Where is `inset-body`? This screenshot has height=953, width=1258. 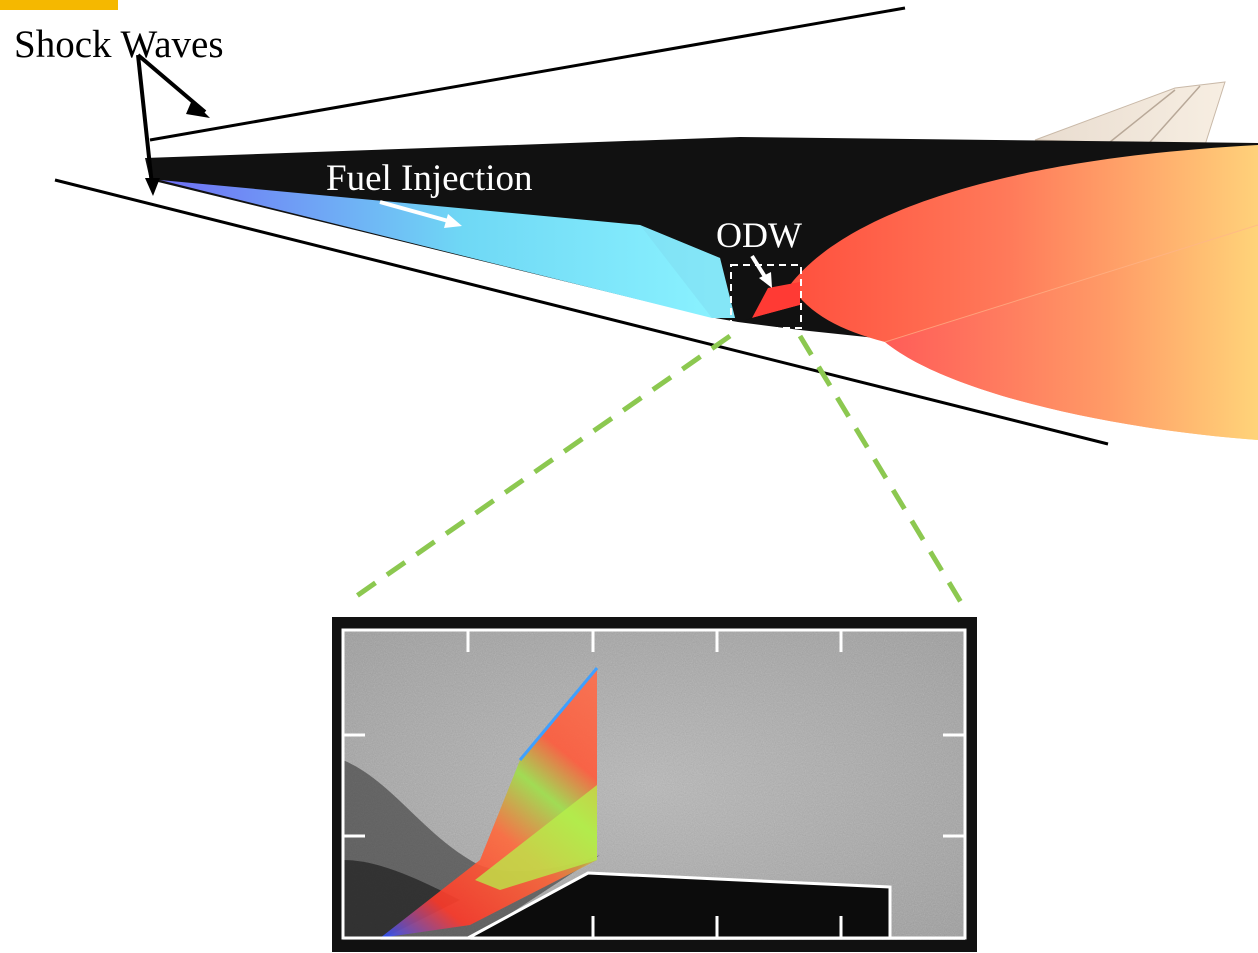 inset-body is located at coordinates (679, 905).